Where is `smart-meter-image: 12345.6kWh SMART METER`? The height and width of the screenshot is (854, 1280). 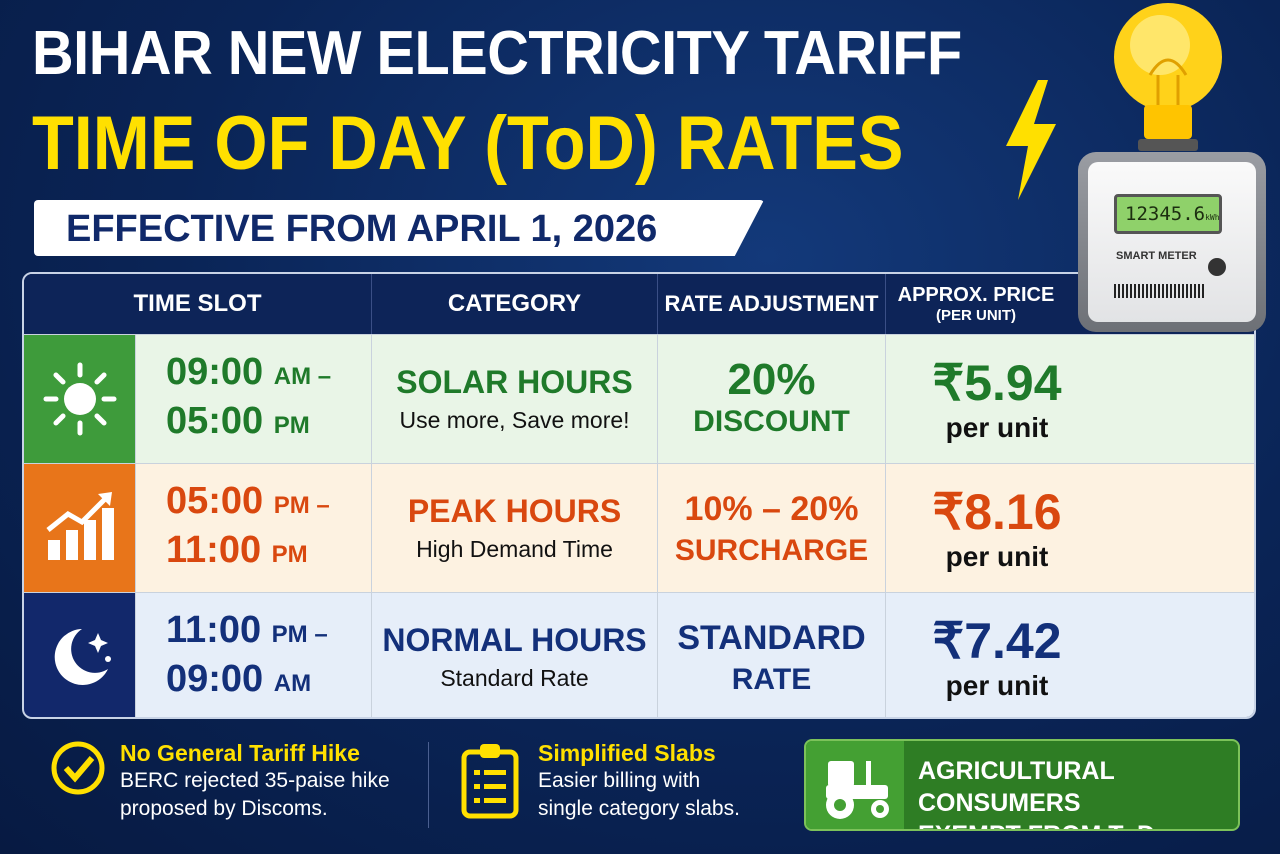 smart-meter-image: 12345.6kWh SMART METER is located at coordinates (1172, 242).